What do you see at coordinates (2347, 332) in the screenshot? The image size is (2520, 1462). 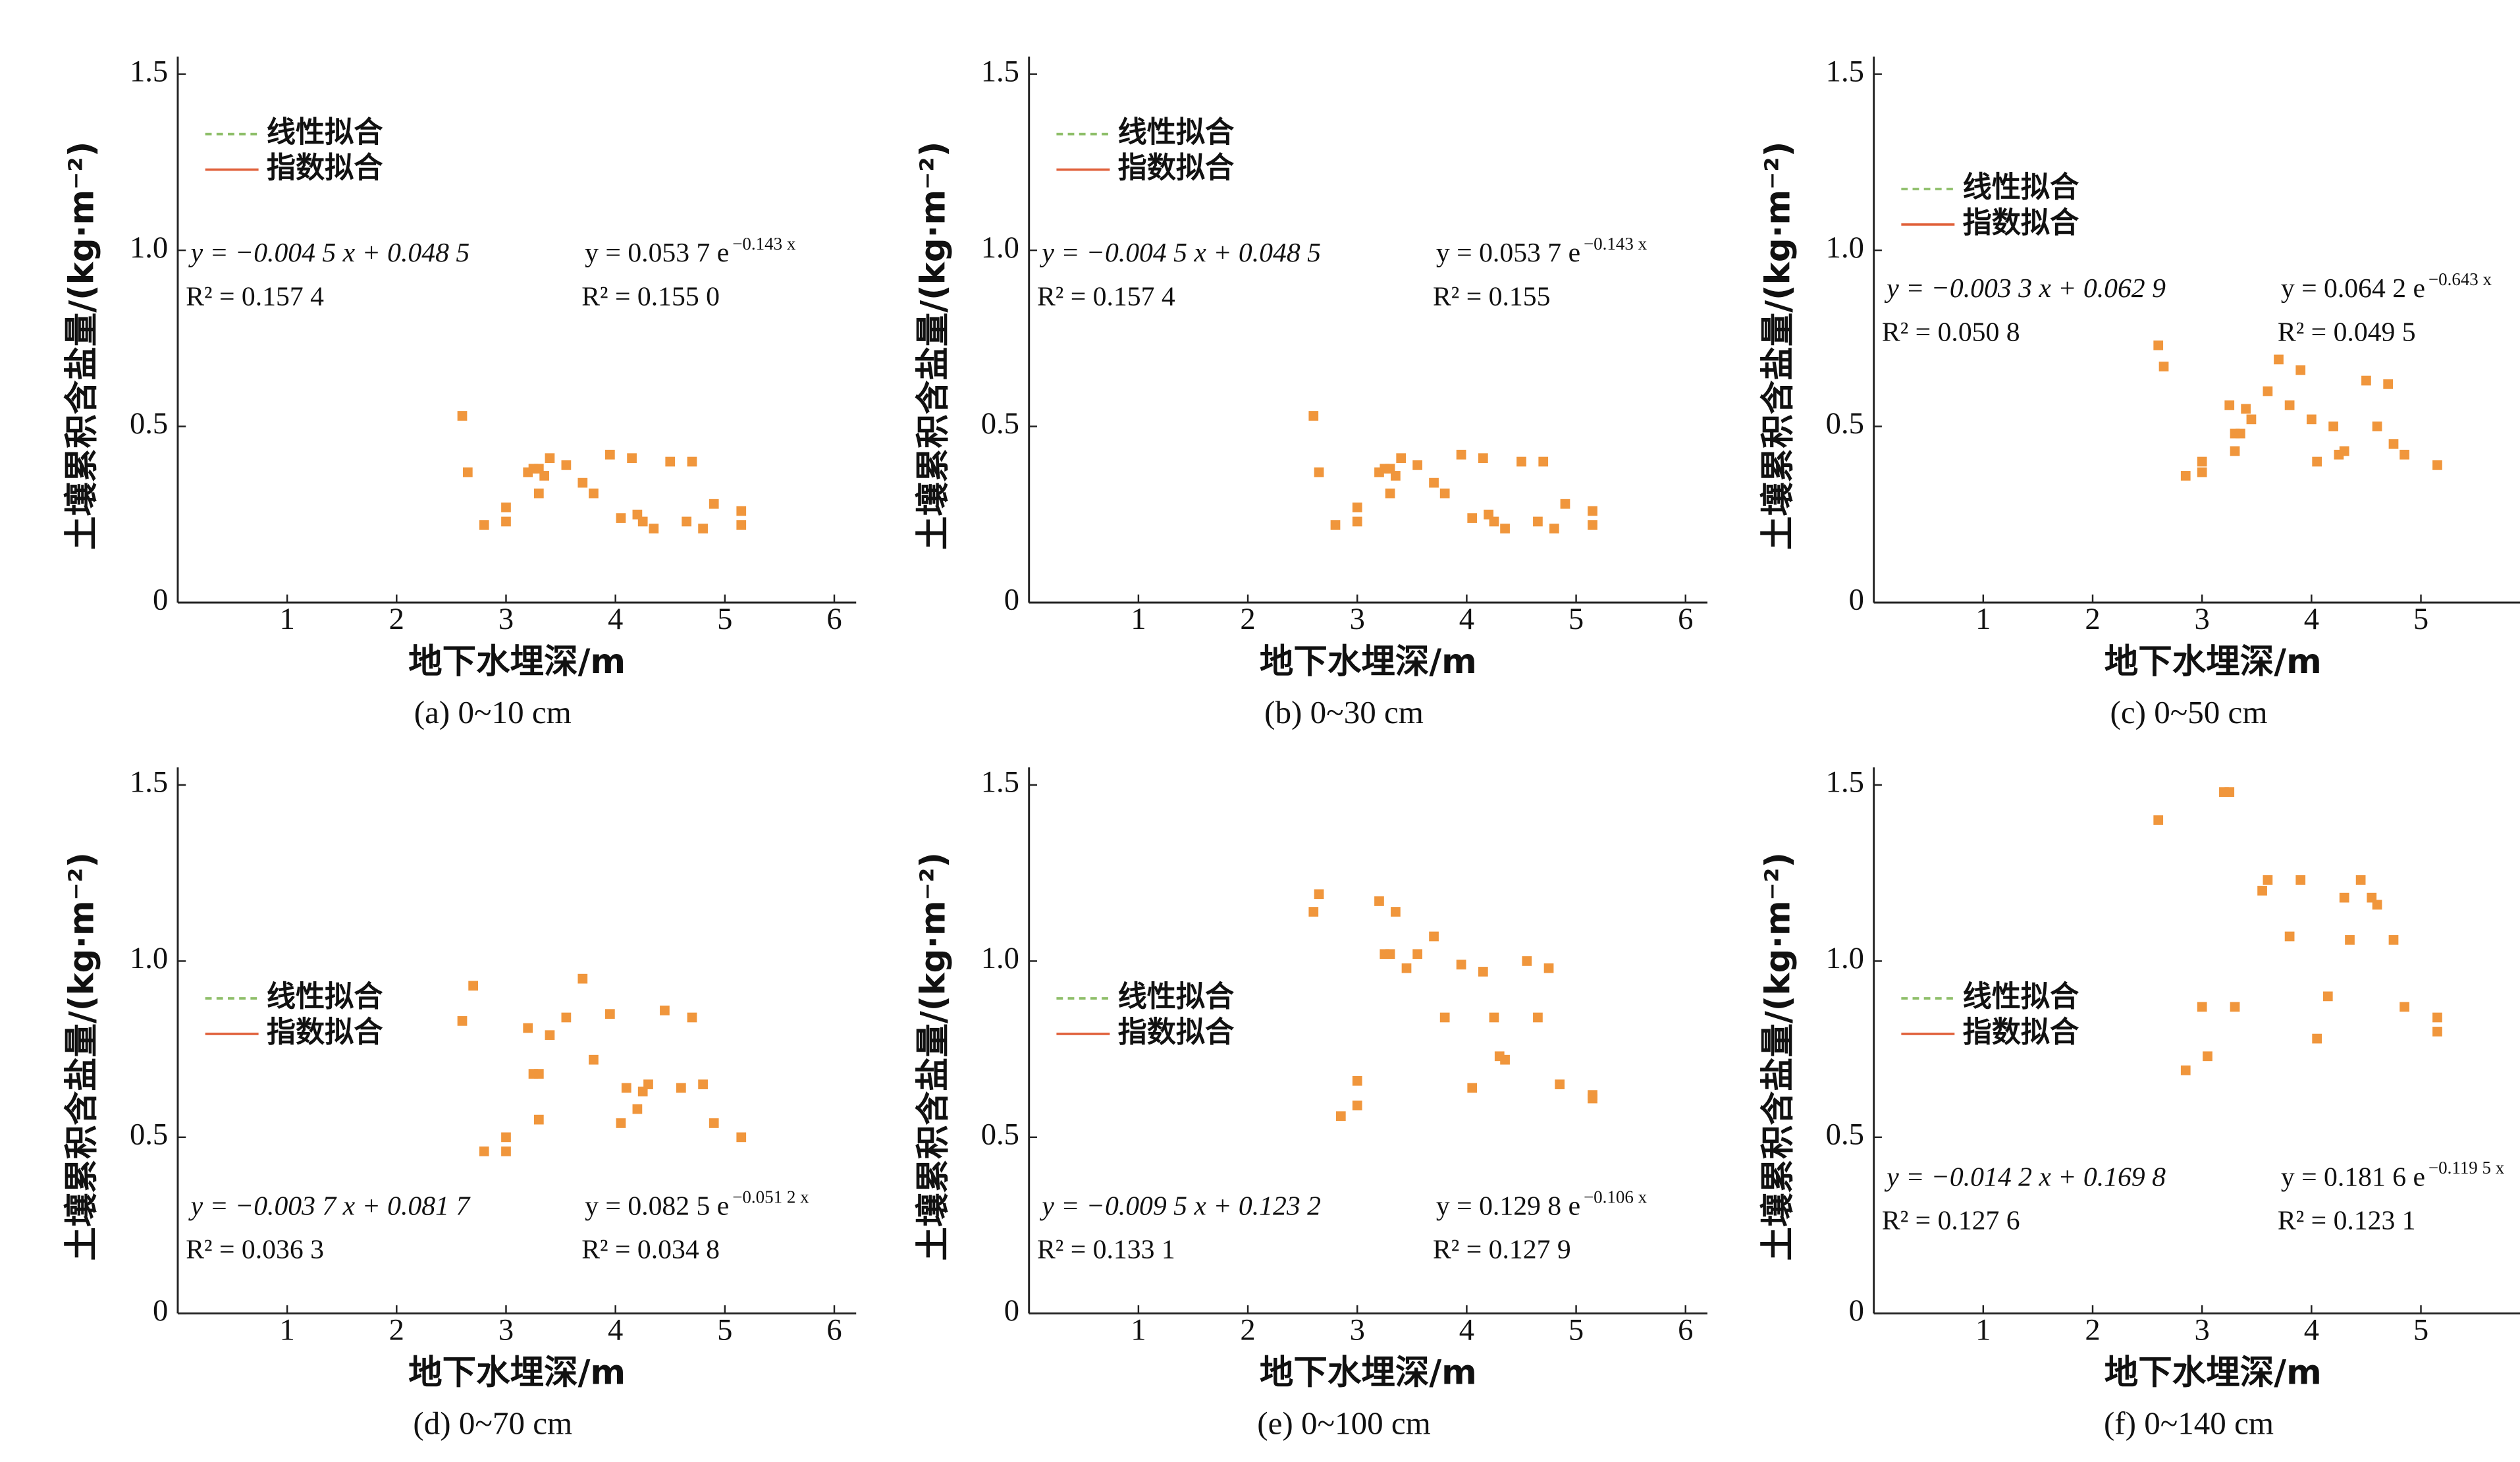 I see `exp-r2: R² = 0.049 5` at bounding box center [2347, 332].